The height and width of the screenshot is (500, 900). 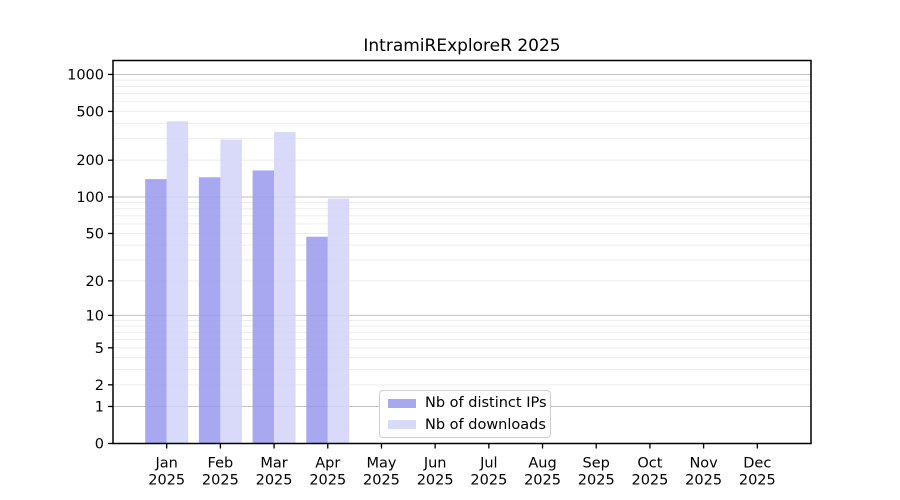 What do you see at coordinates (85, 75) in the screenshot?
I see `y-tick-label: 1000` at bounding box center [85, 75].